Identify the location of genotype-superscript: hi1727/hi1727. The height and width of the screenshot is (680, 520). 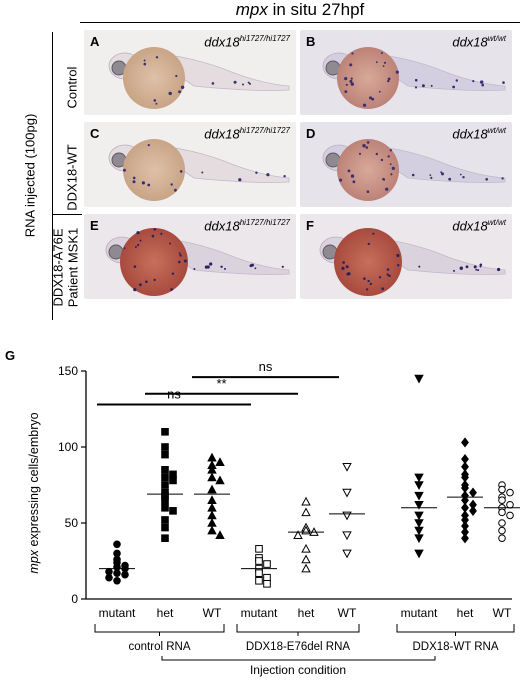
(264, 38).